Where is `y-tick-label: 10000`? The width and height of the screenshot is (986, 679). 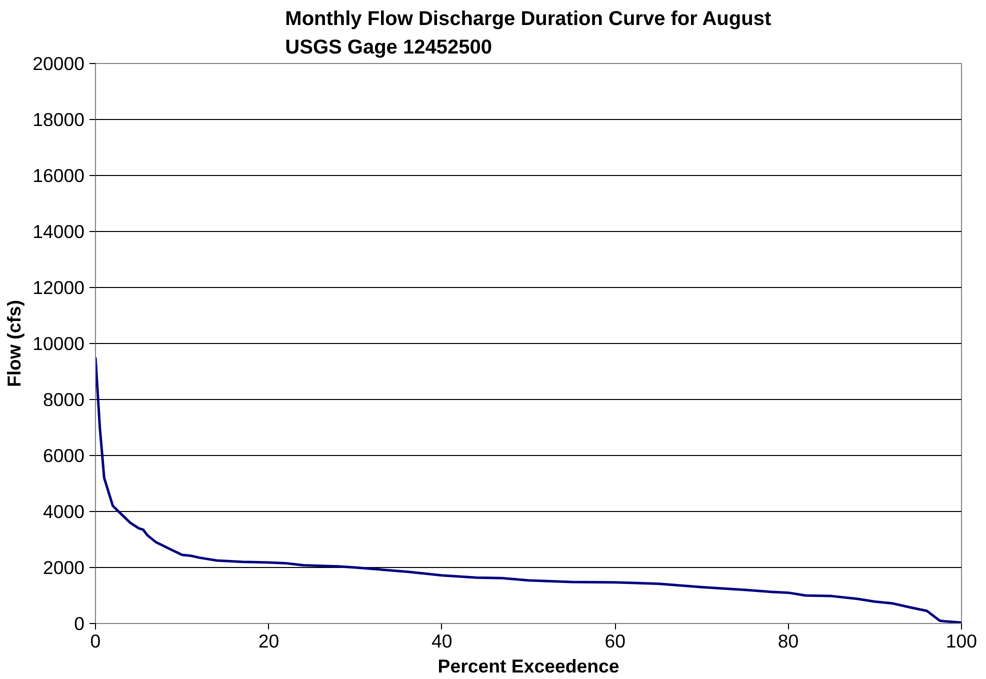
y-tick-label: 10000 is located at coordinates (58, 343).